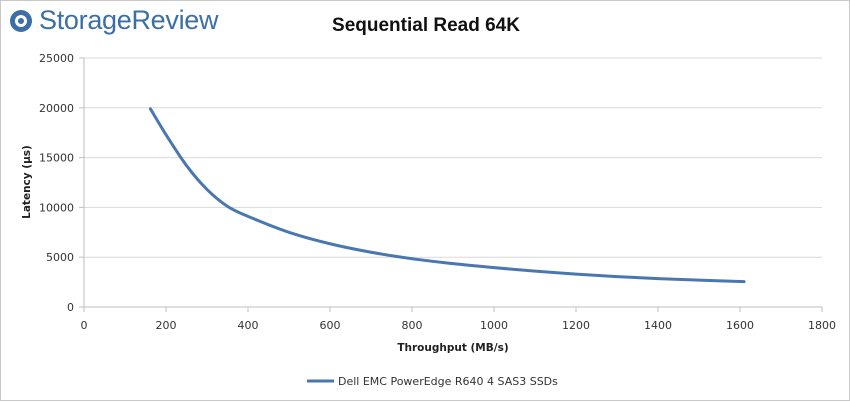  What do you see at coordinates (448, 381) in the screenshot?
I see `legend-label: Dell EMC PowerEdge R640 4 SAS3 SSDs` at bounding box center [448, 381].